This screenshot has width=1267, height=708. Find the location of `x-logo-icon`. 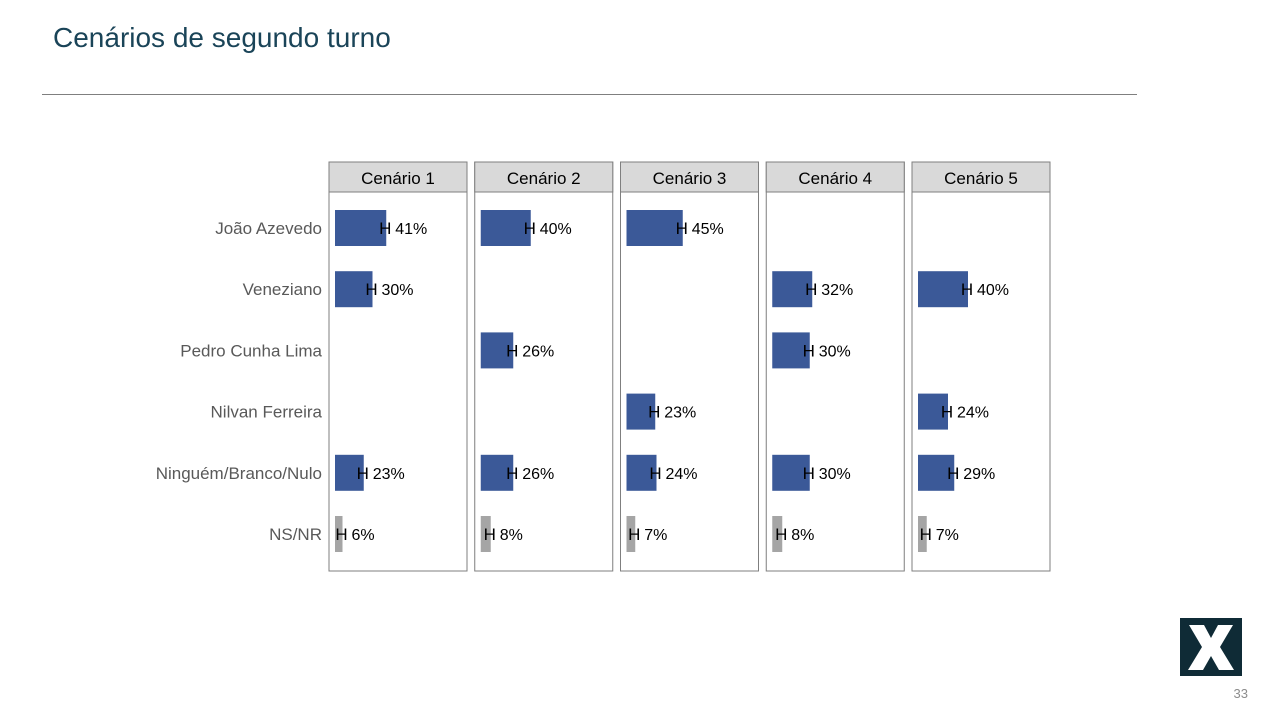

x-logo-icon is located at coordinates (1211, 647).